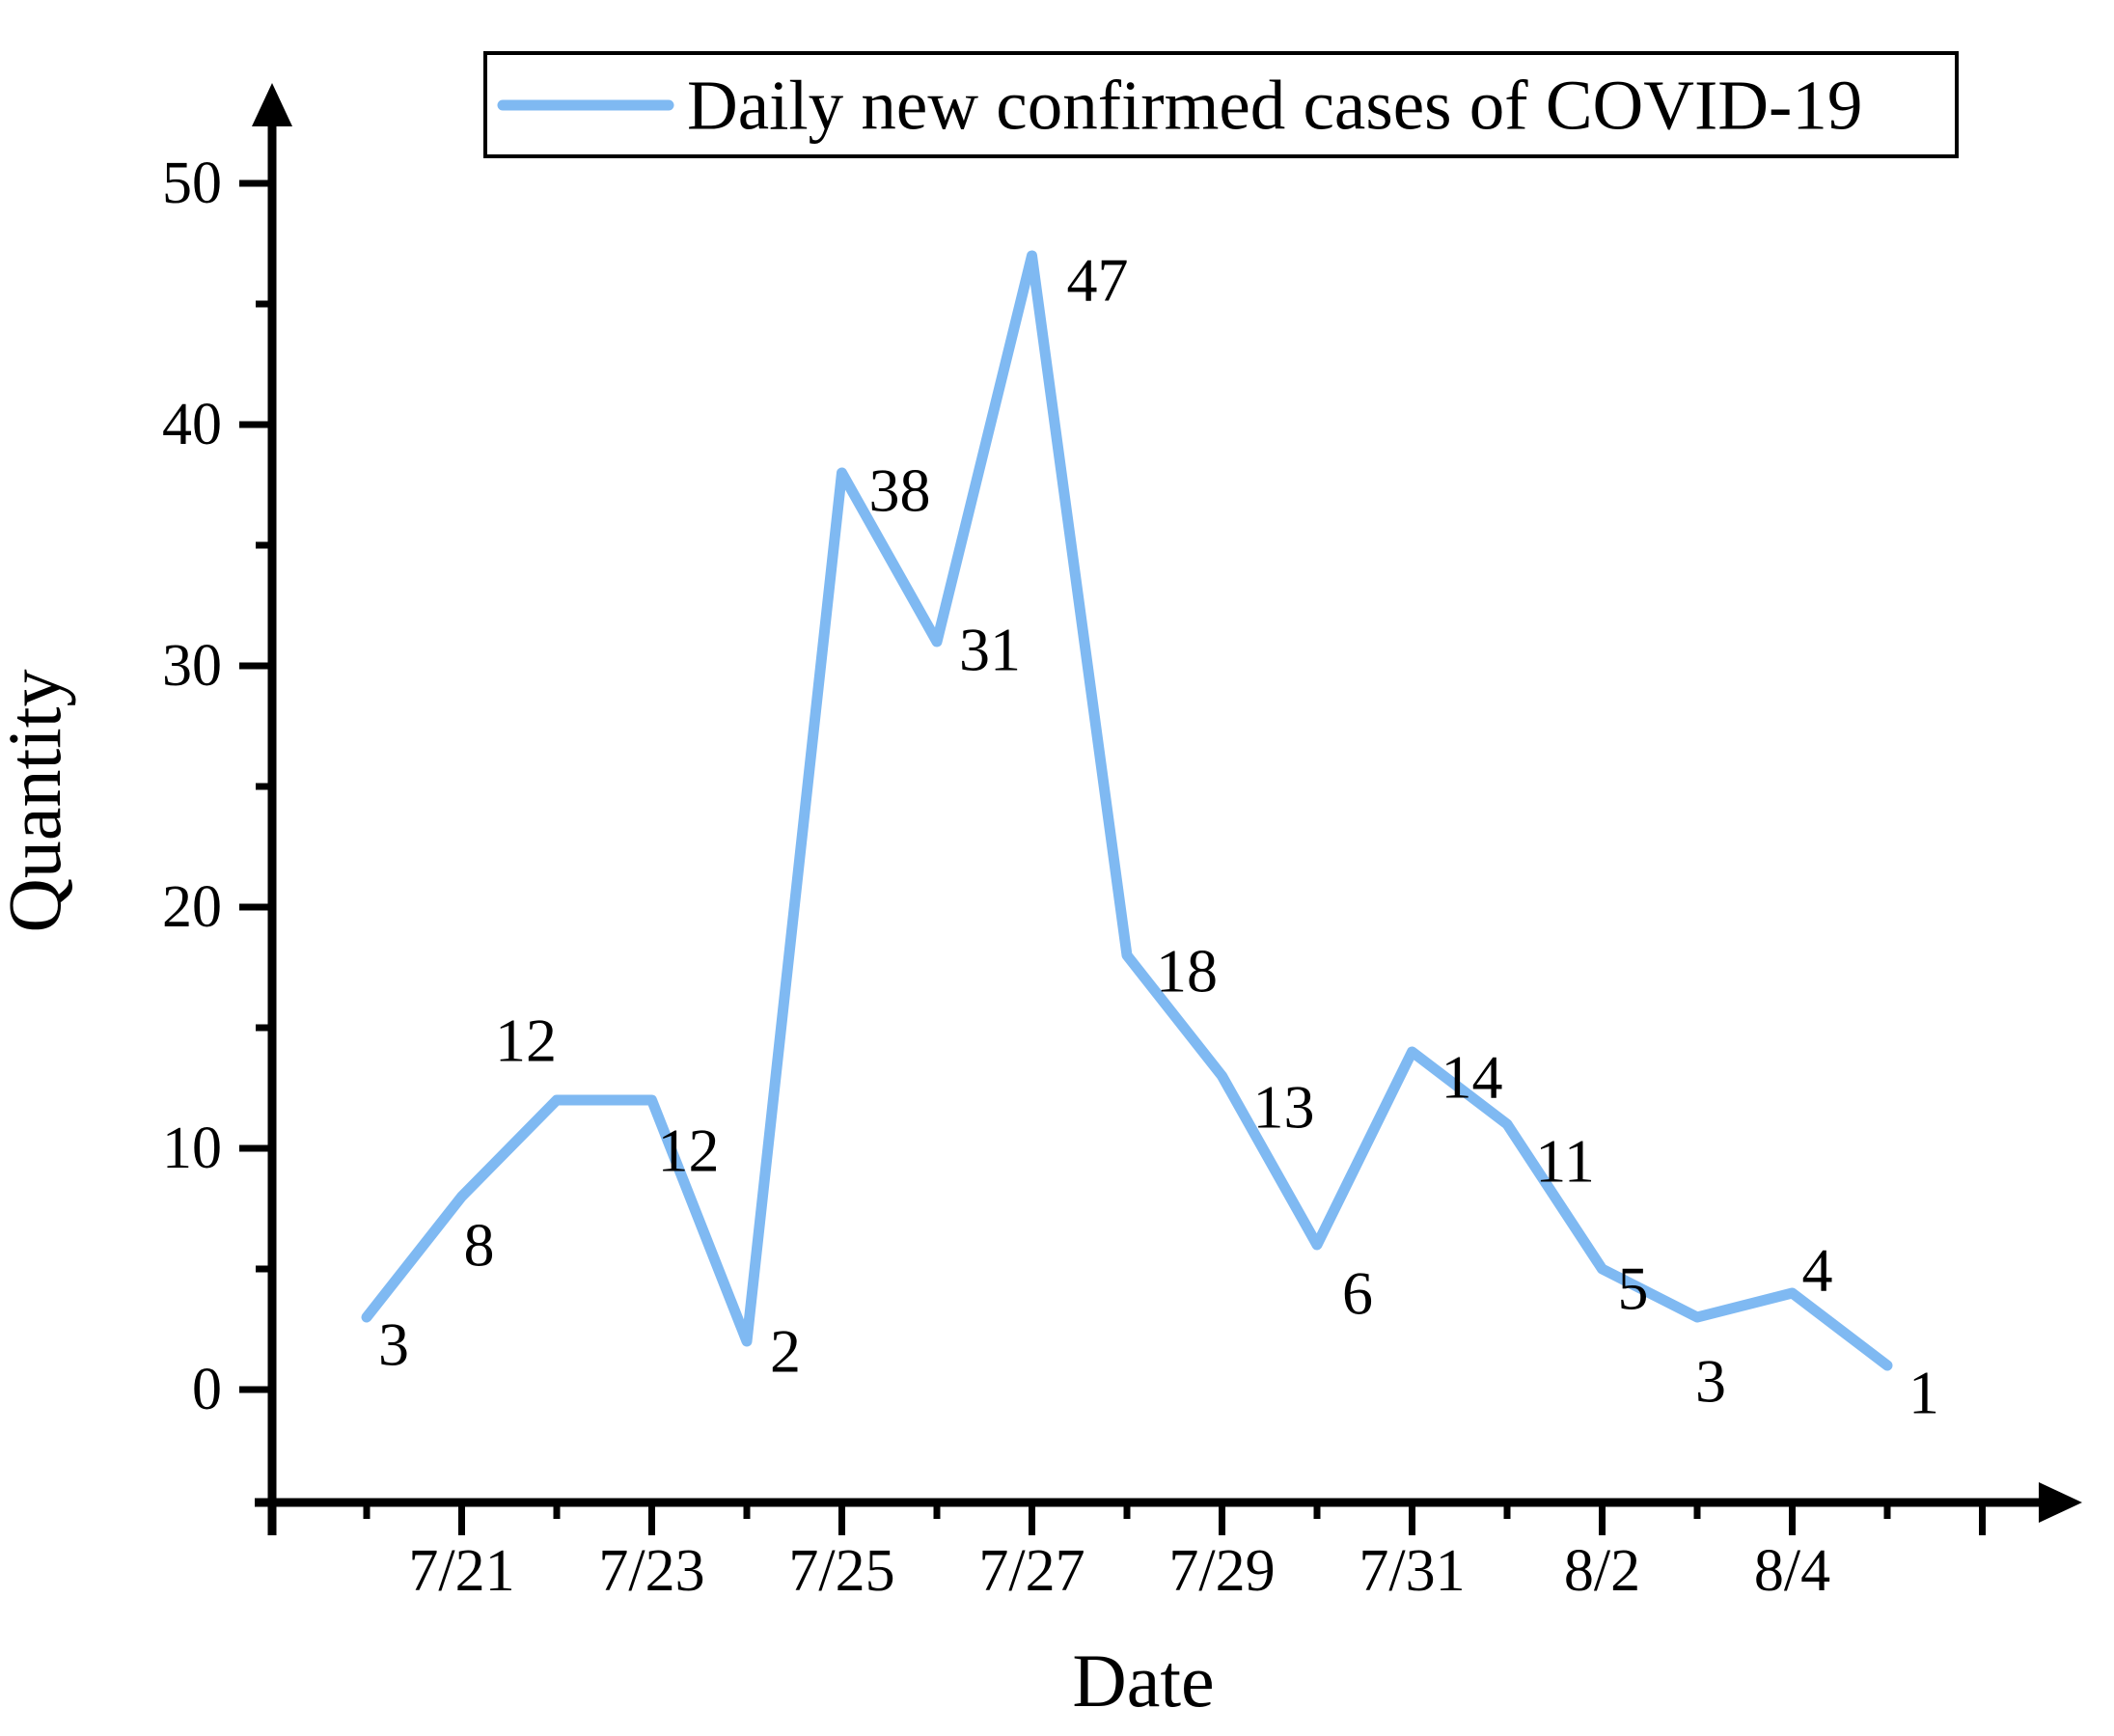 Image resolution: width=2114 pixels, height=1736 pixels. Describe the element at coordinates (1031, 1571) in the screenshot. I see `x-tick-label: 7/27` at that location.